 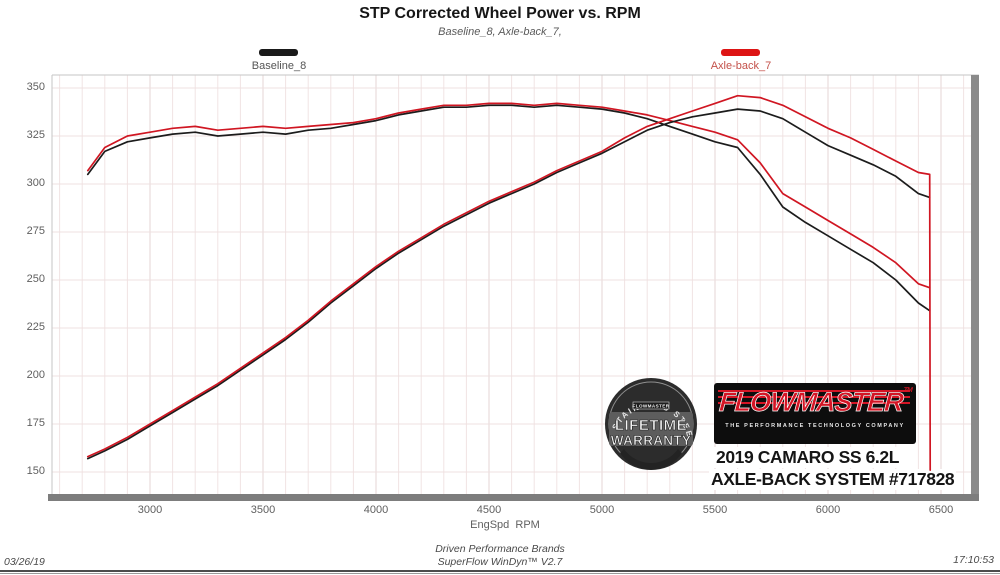 What do you see at coordinates (602, 510) in the screenshot?
I see `x-tick-5000: 5000` at bounding box center [602, 510].